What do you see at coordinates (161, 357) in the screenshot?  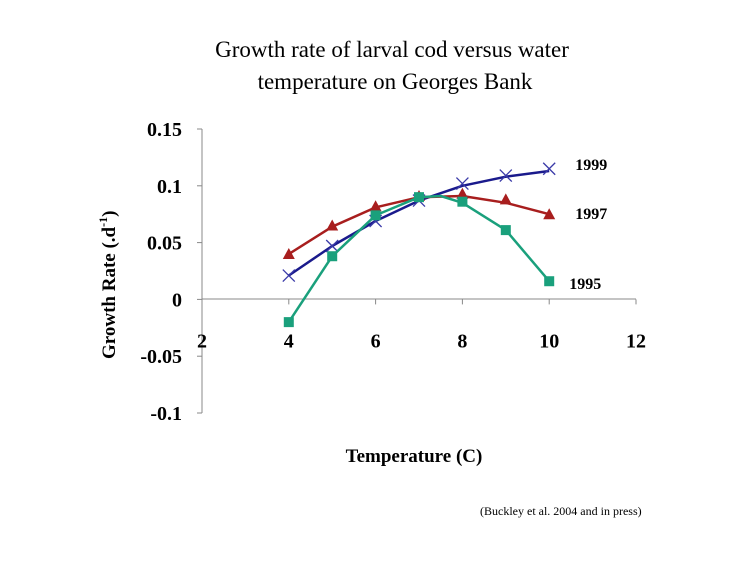 I see `y-tick-label: -0.05` at bounding box center [161, 357].